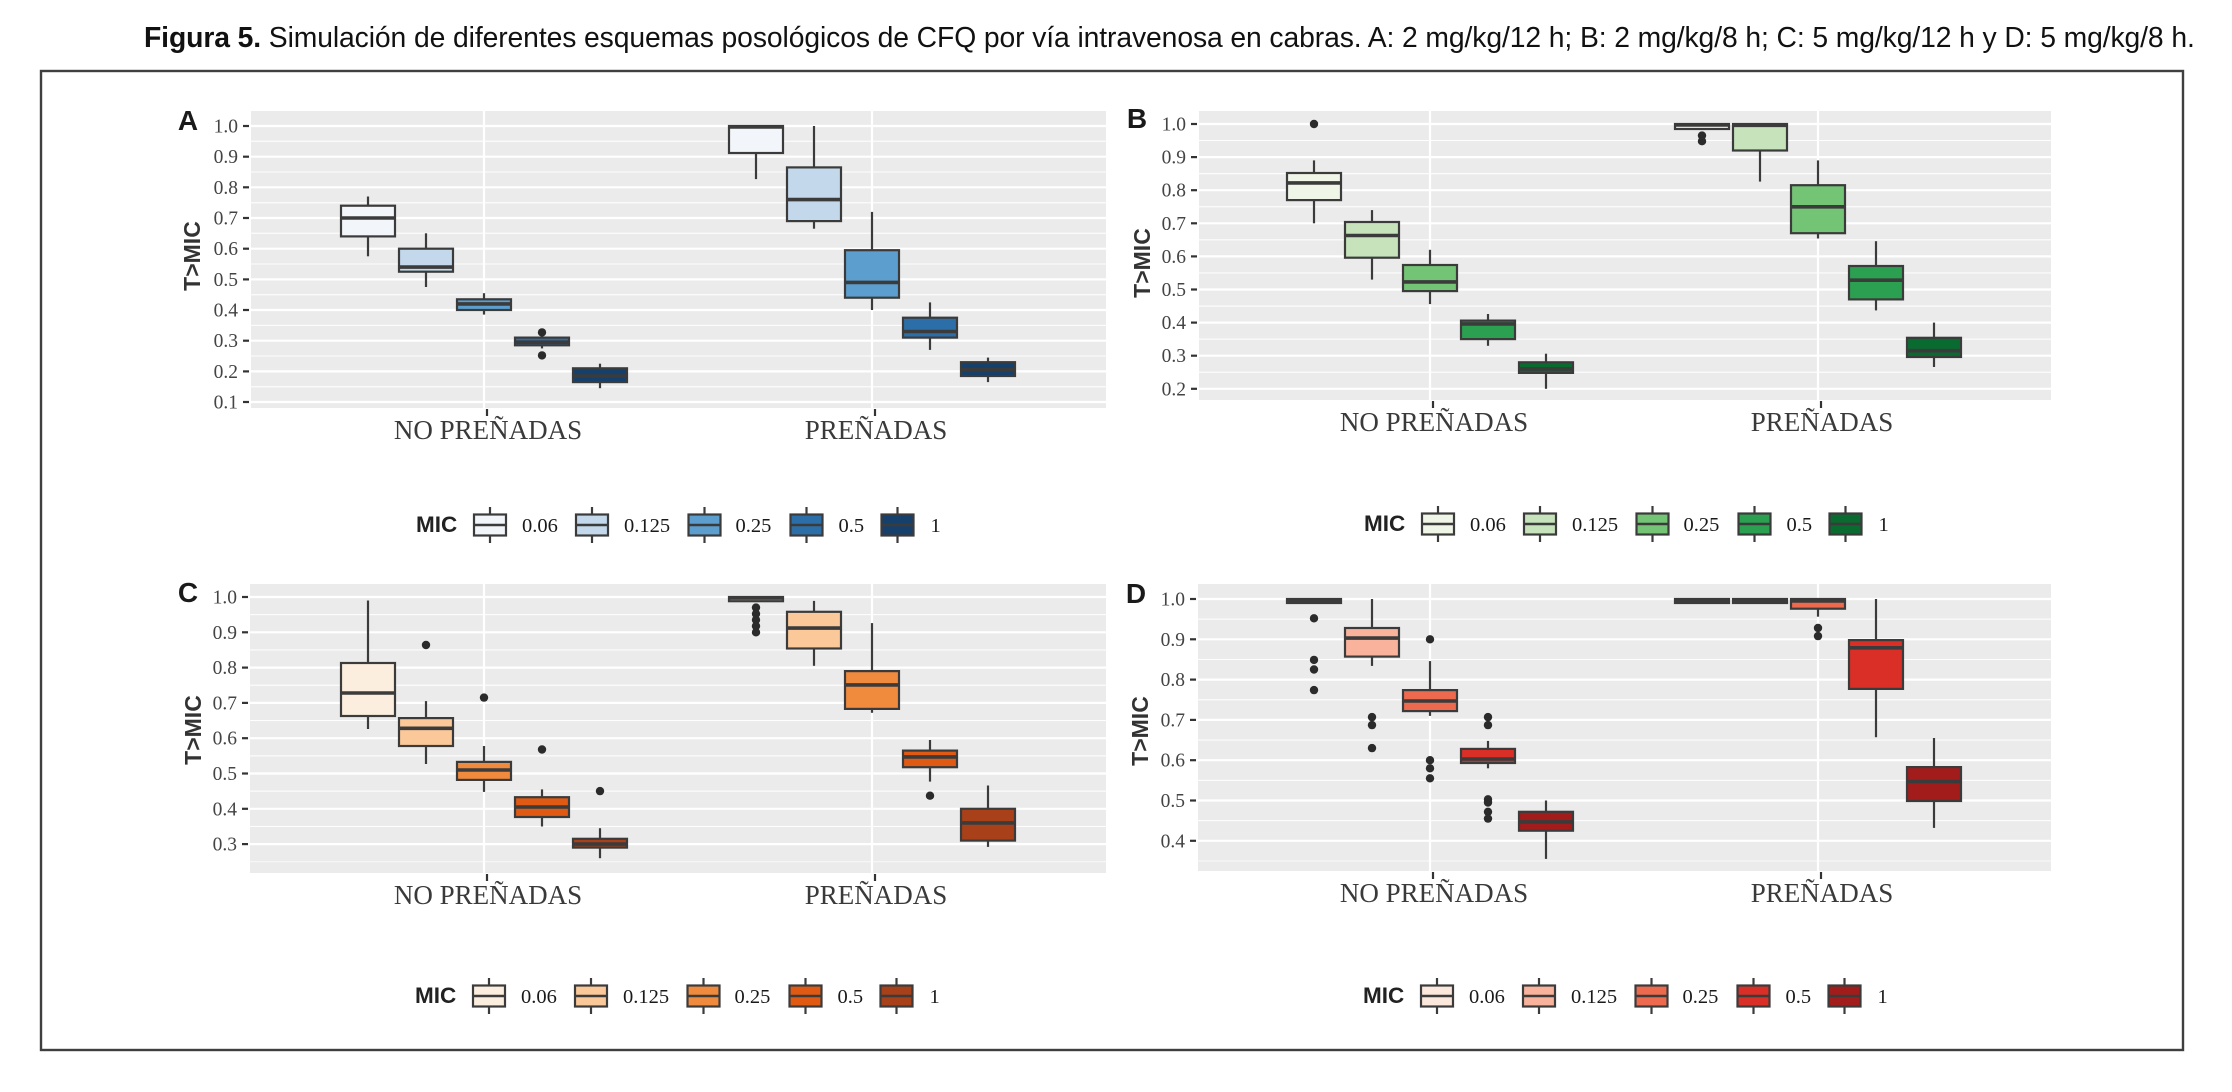 The width and height of the screenshot is (2232, 1092). Describe the element at coordinates (1137, 118) in the screenshot. I see `svg-text: B` at that location.